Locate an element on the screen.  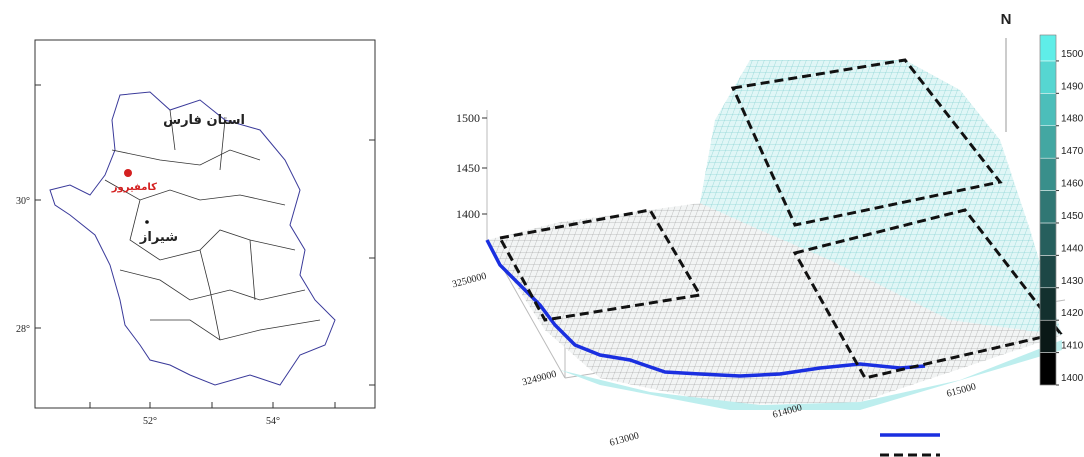
colorbar-tick-label: 1460 is located at coordinates (1072, 184).